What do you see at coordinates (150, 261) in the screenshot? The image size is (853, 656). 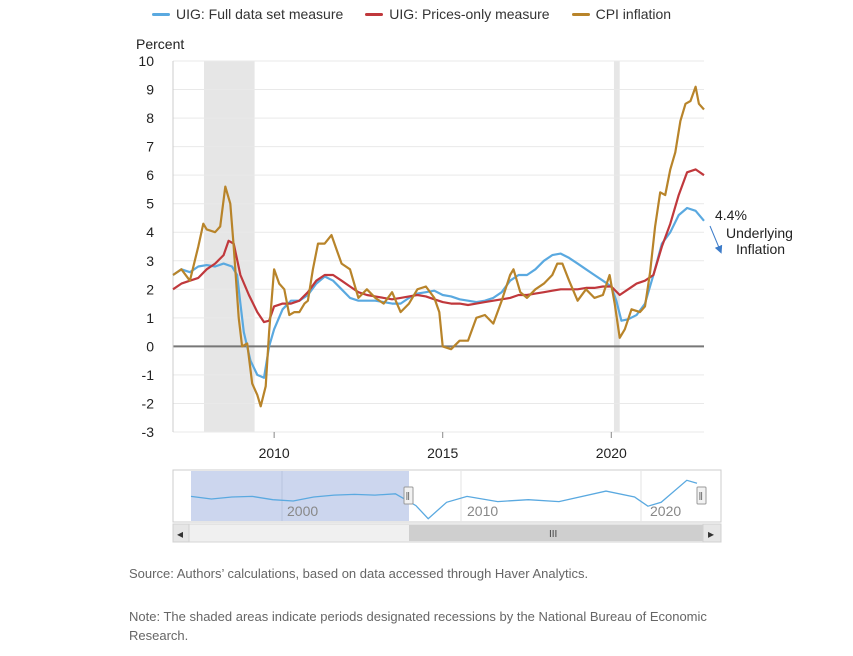 I see `y-tick-label-7: 3` at bounding box center [150, 261].